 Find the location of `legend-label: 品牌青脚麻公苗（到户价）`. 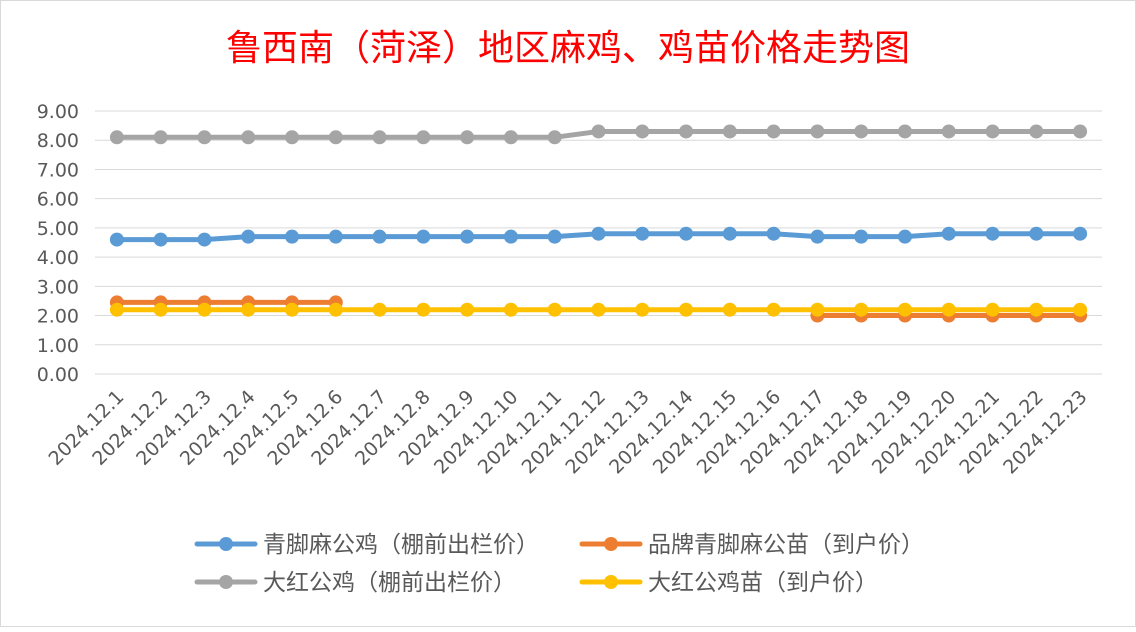

legend-label: 品牌青脚麻公苗（到户价） is located at coordinates (786, 545).